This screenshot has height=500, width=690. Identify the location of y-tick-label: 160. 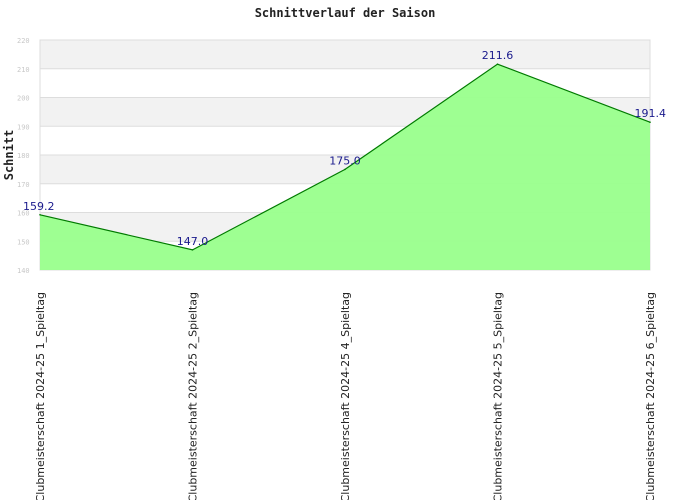
(23, 214).